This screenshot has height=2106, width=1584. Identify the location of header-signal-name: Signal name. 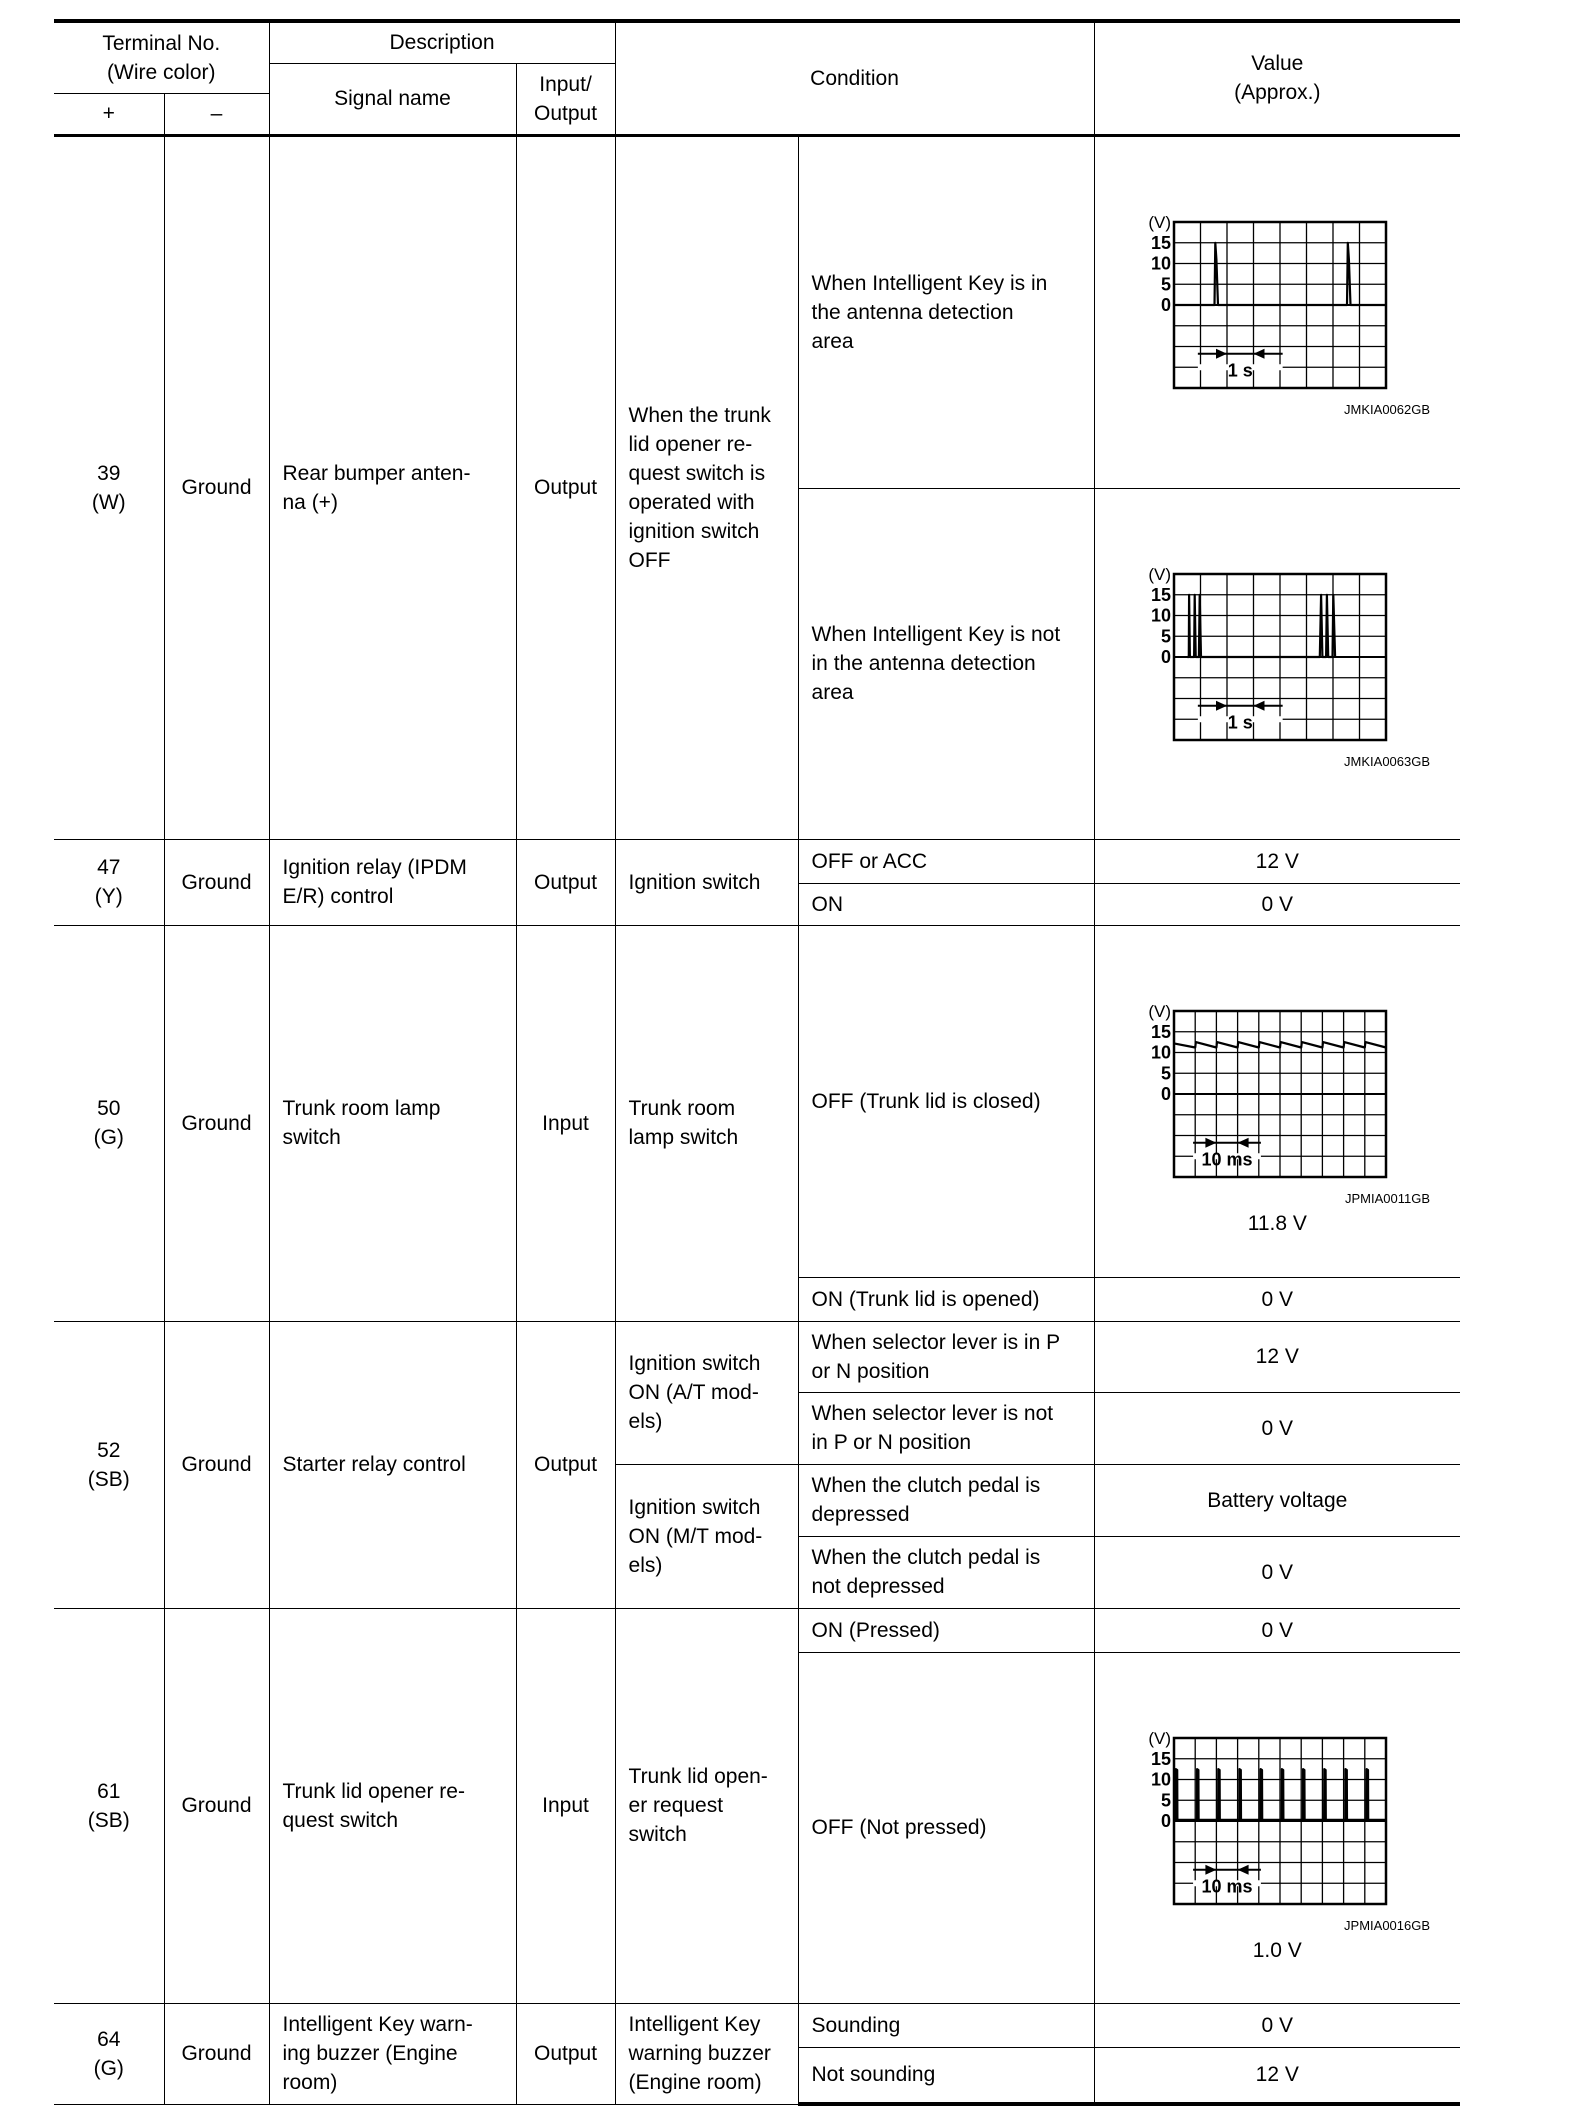
(392, 99).